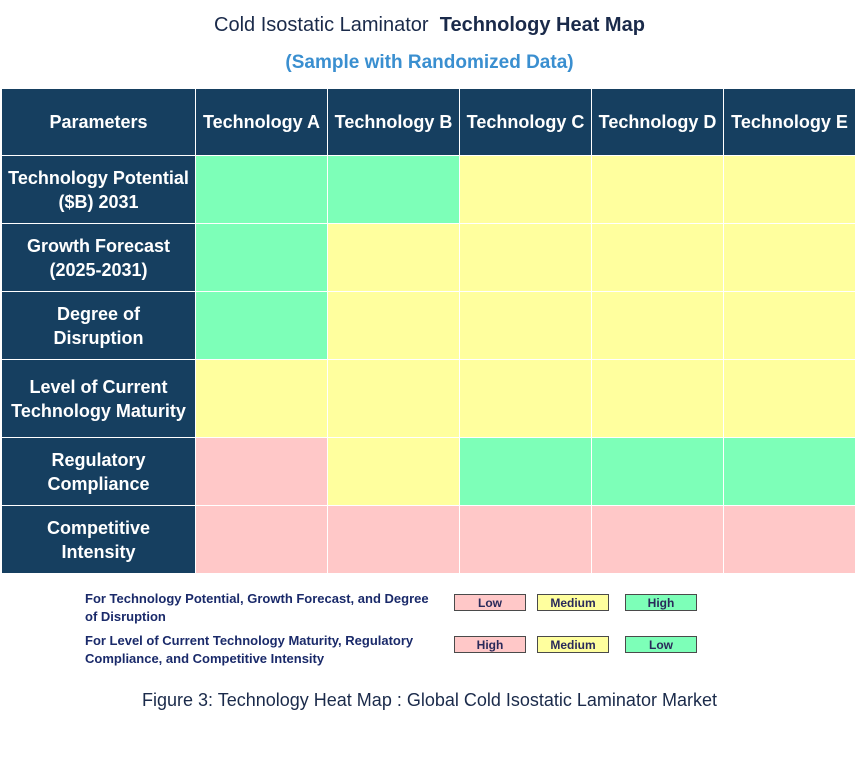  What do you see at coordinates (98, 269) in the screenshot?
I see `row-label-line: (2025-2031)` at bounding box center [98, 269].